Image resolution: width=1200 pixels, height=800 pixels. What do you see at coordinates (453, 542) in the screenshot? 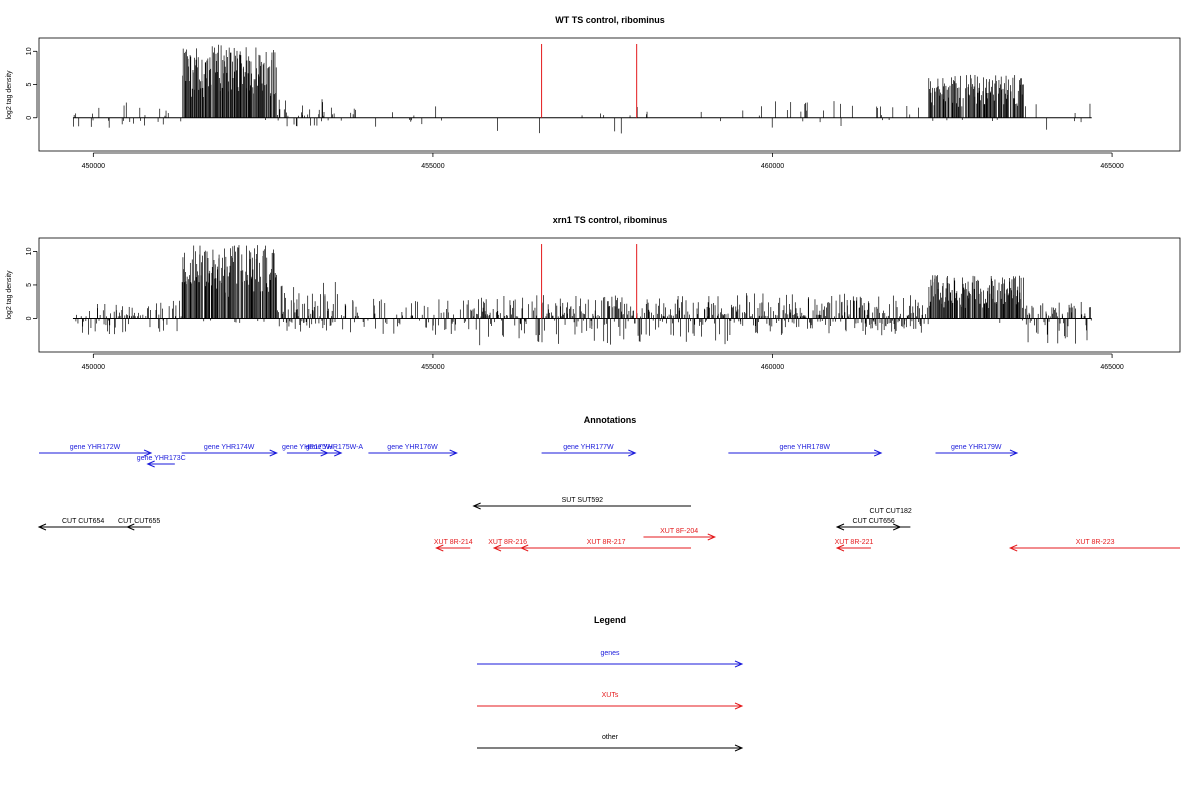
I see `feature-label: XUT 8R-214` at bounding box center [453, 542].